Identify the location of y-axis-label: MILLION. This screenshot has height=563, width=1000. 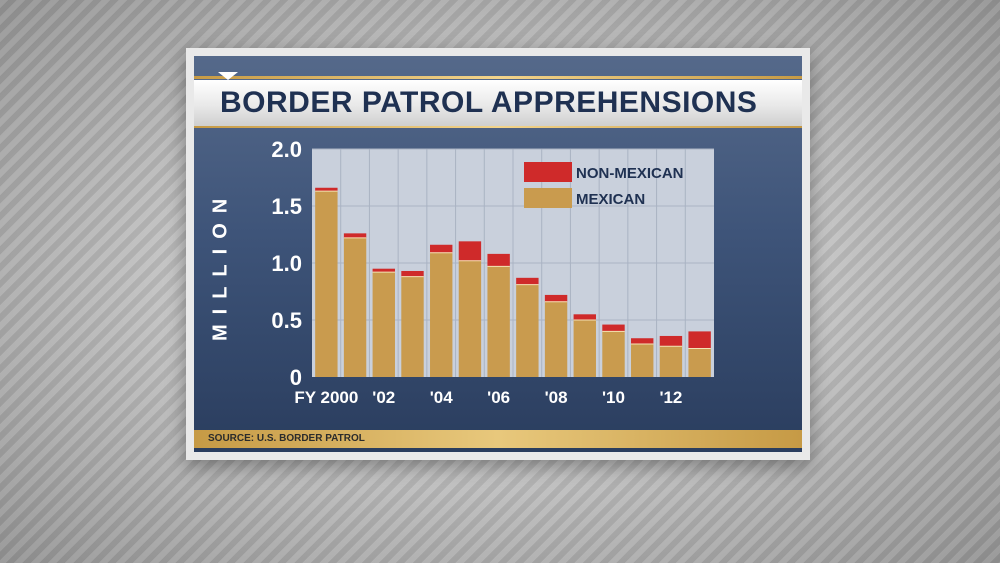
(220, 264).